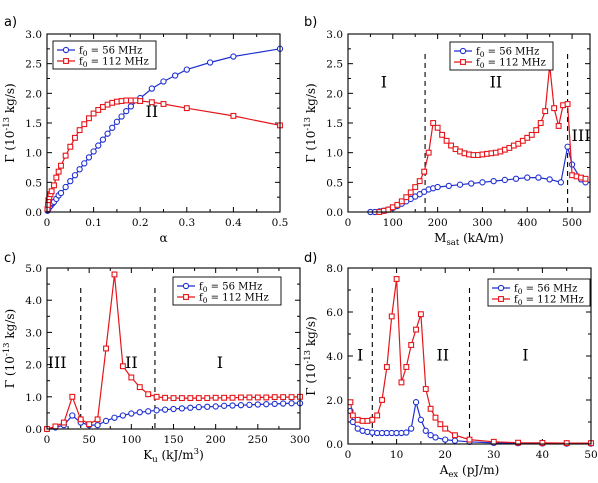 The image size is (598, 483). I want to click on panel-a-ytick-label: 2.0, so click(33, 94).